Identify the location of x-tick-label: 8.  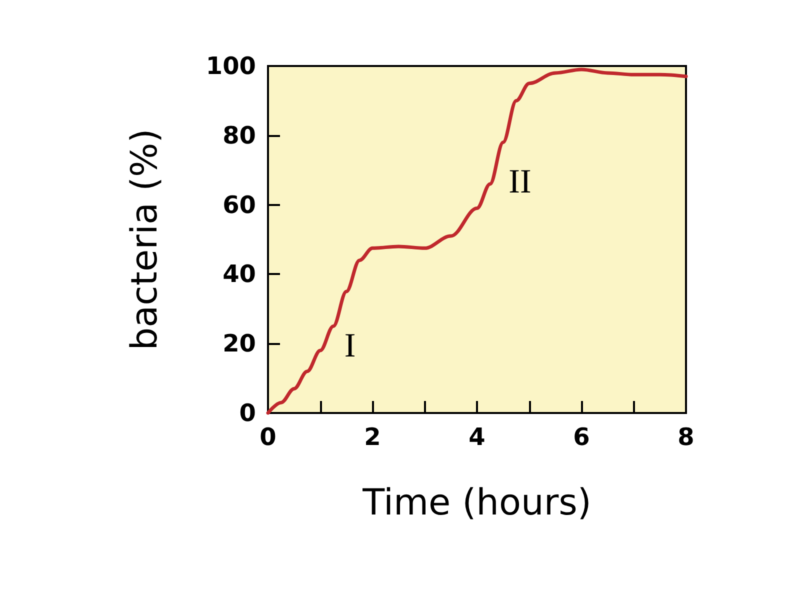
(686, 437).